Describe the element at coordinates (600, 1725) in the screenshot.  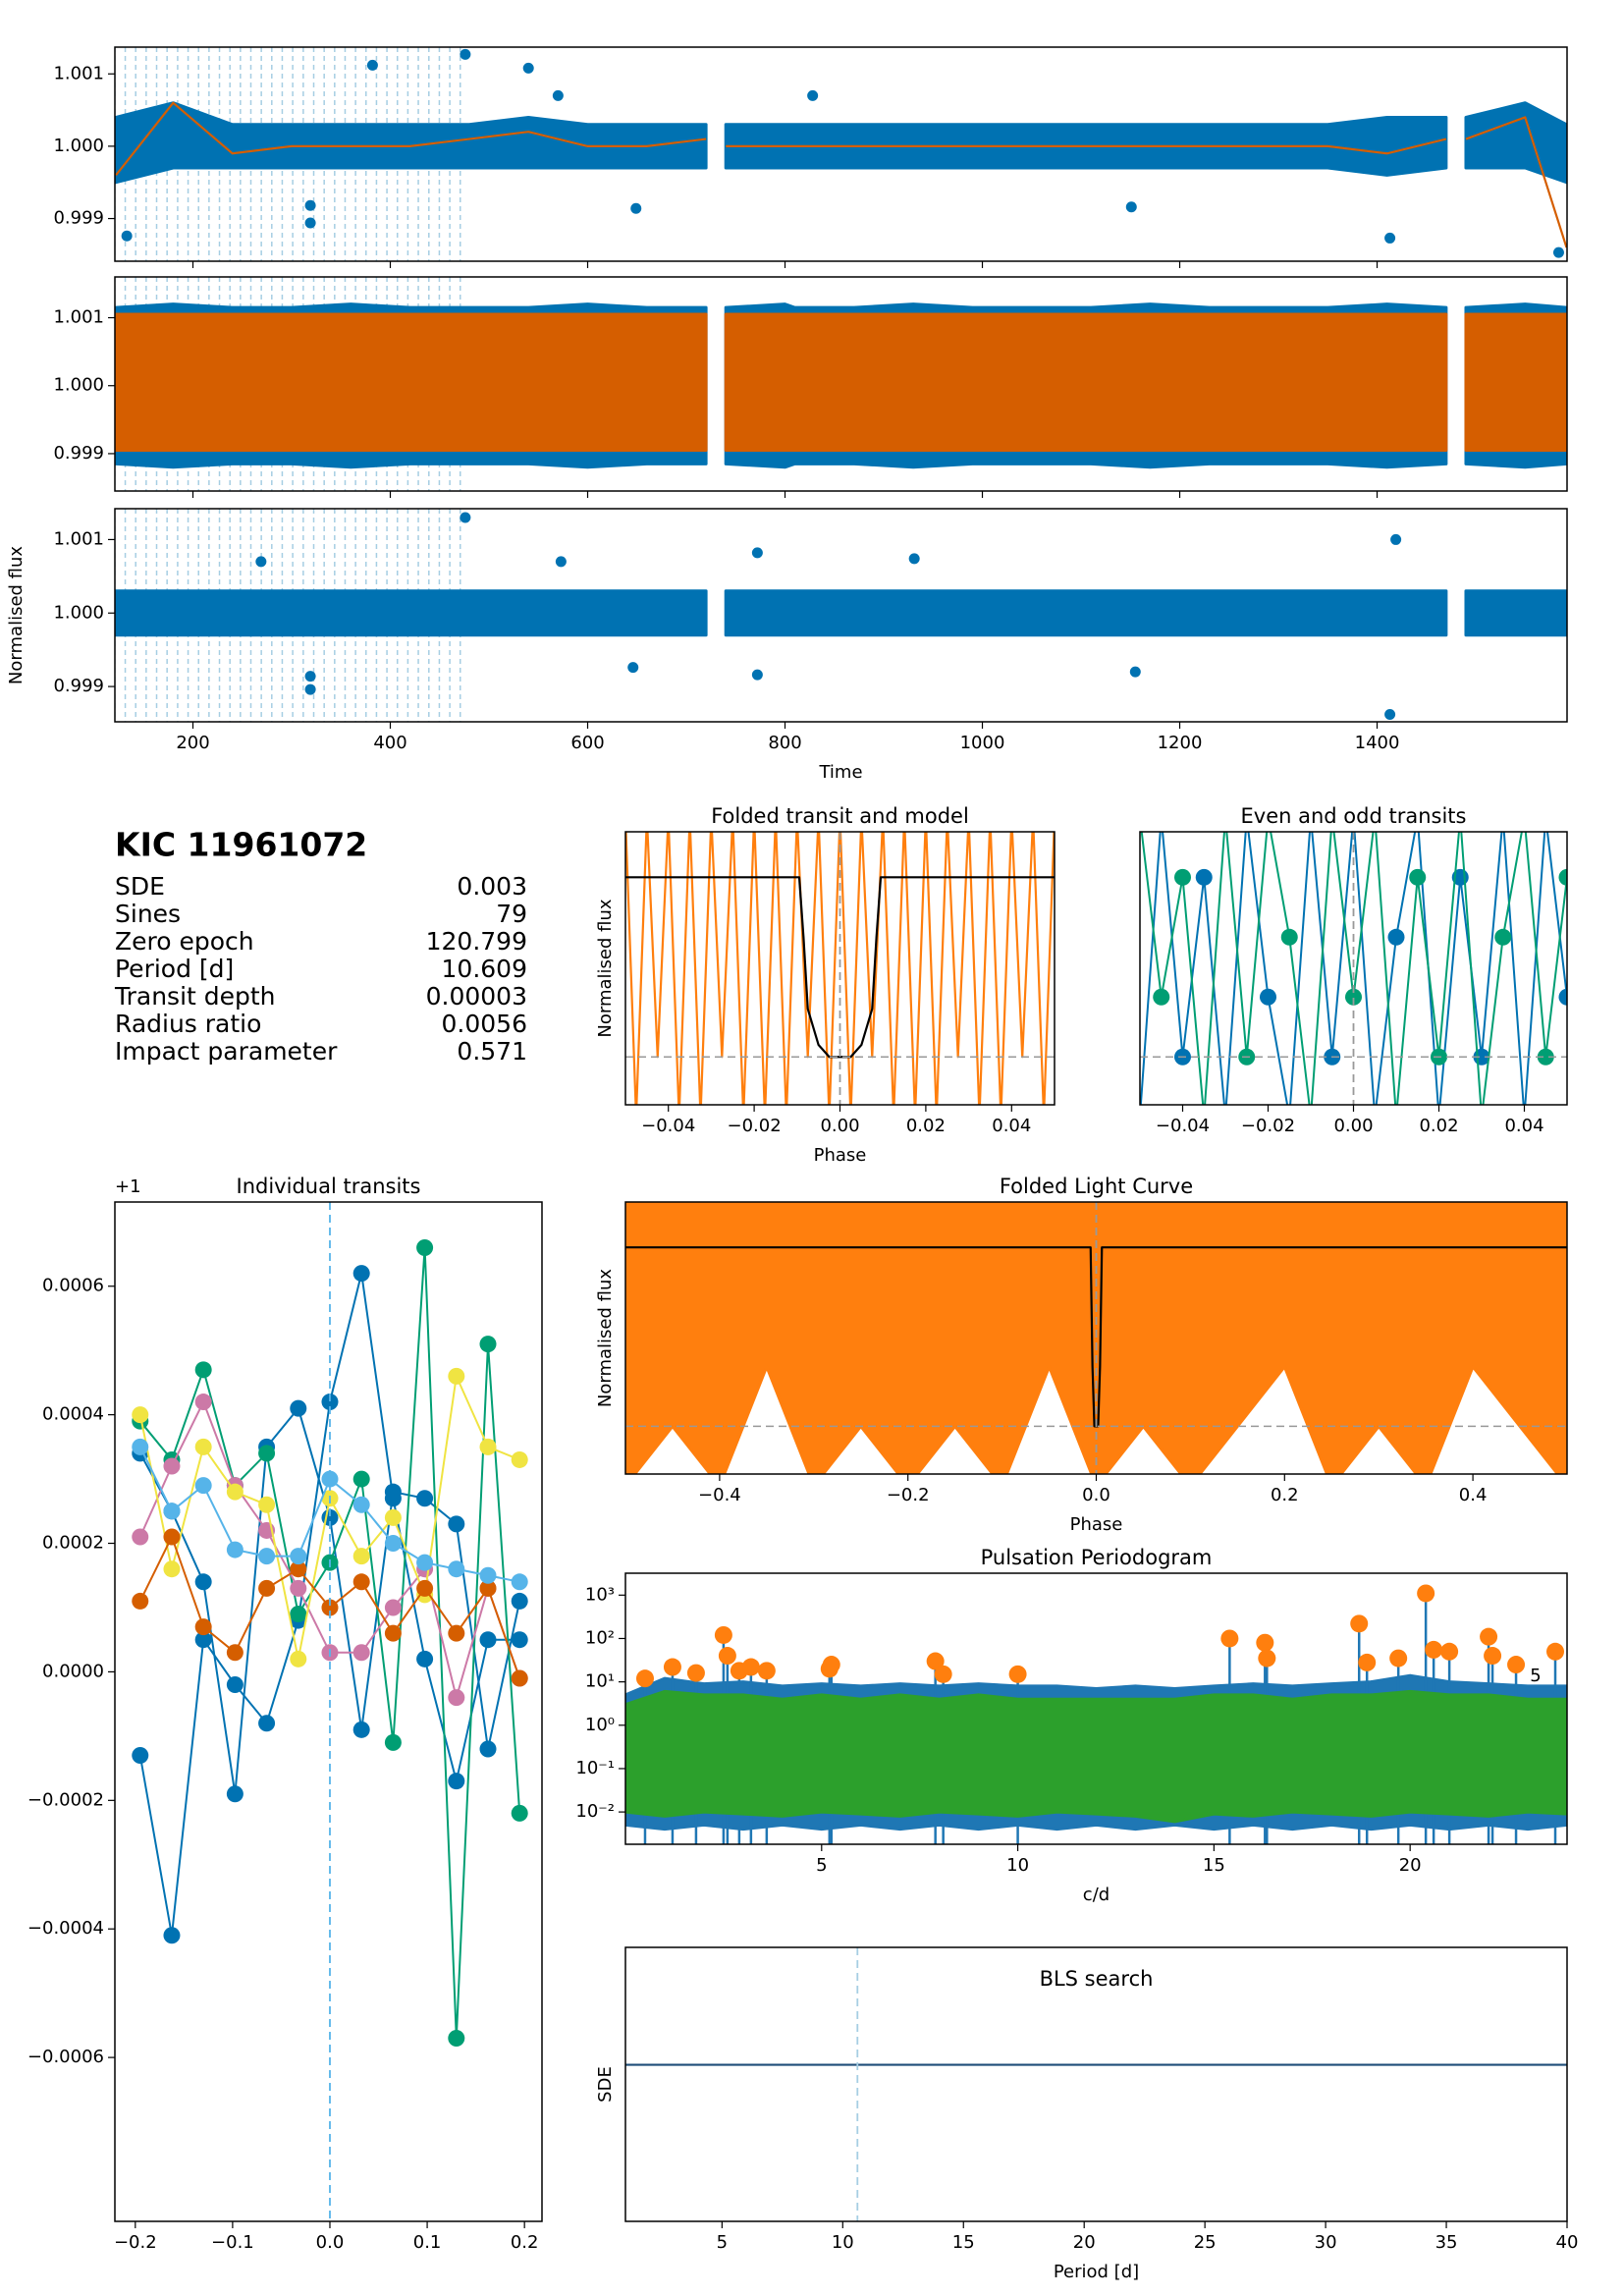
I see `y-tick-label: 10⁰` at that location.